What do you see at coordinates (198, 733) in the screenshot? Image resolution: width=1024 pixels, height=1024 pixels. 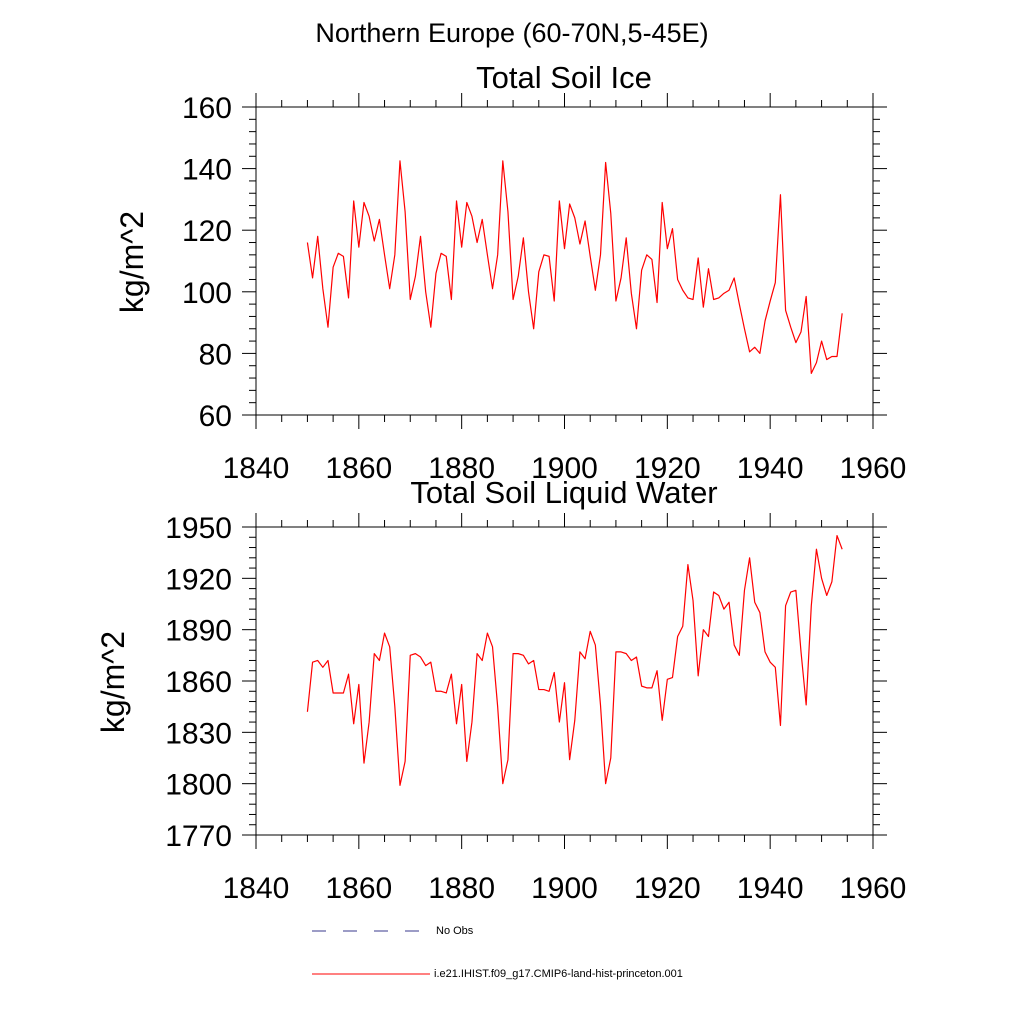 I see `y-tick-label: 1830` at bounding box center [198, 733].